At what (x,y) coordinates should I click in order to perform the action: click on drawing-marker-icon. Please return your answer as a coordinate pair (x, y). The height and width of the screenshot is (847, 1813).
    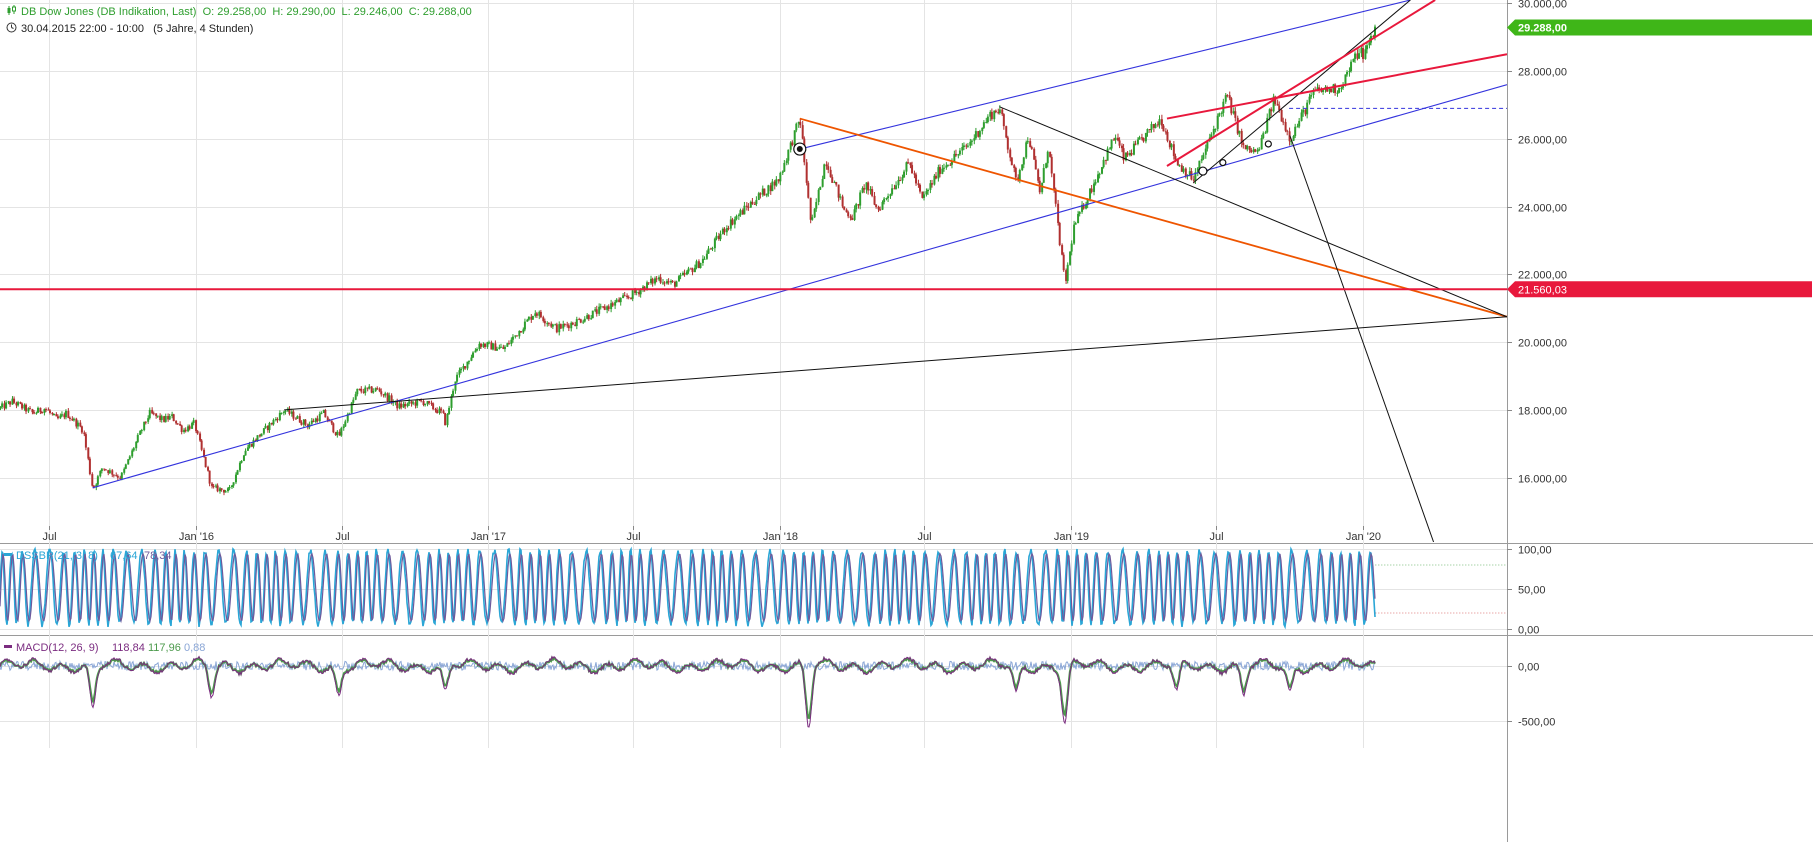
    Looking at the image, I should click on (1203, 171).